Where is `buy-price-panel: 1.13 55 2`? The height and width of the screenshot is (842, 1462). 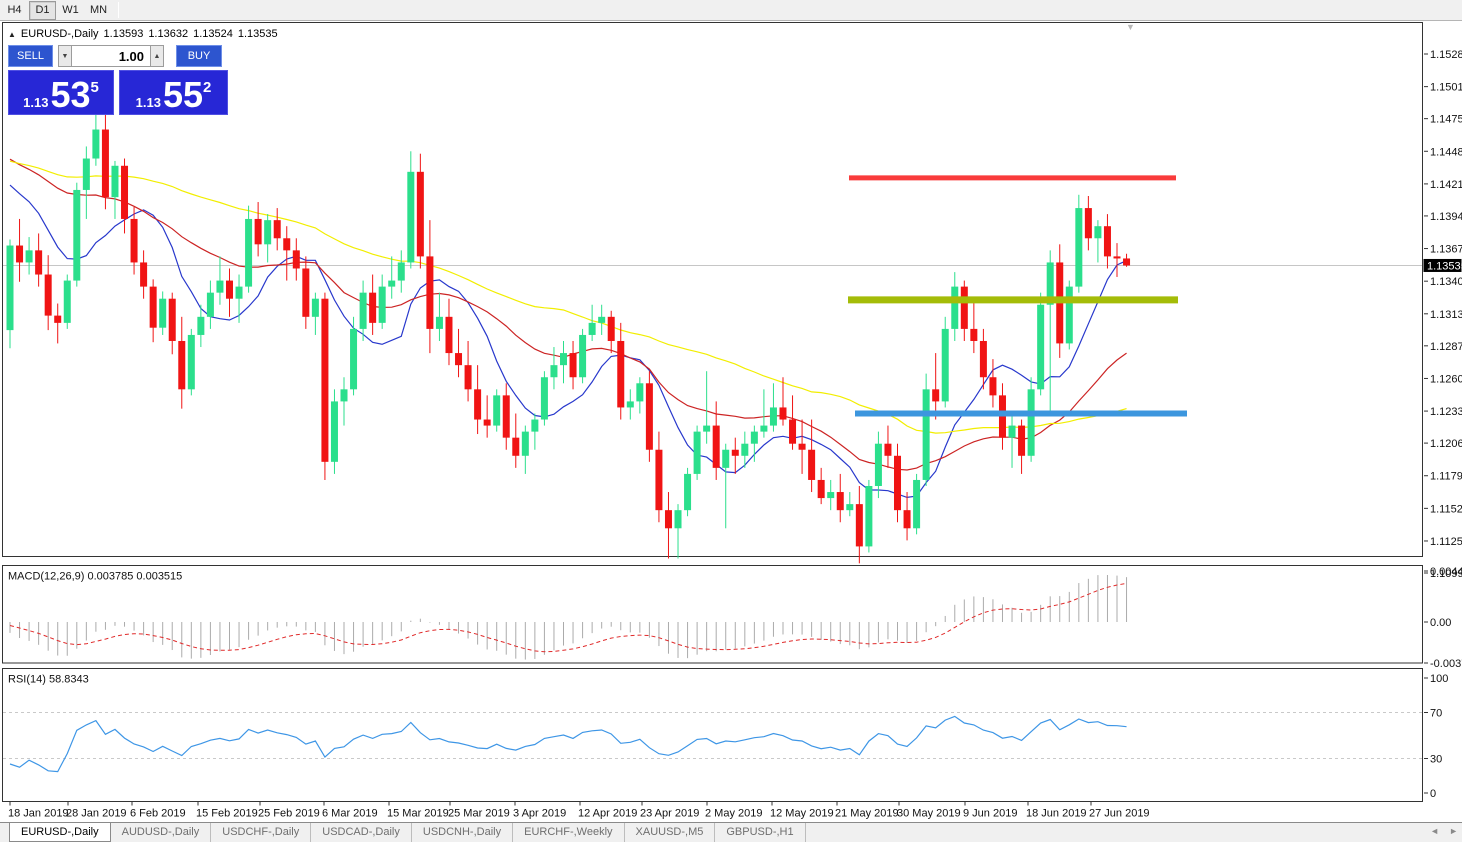
buy-price-panel: 1.13 55 2 is located at coordinates (173, 92).